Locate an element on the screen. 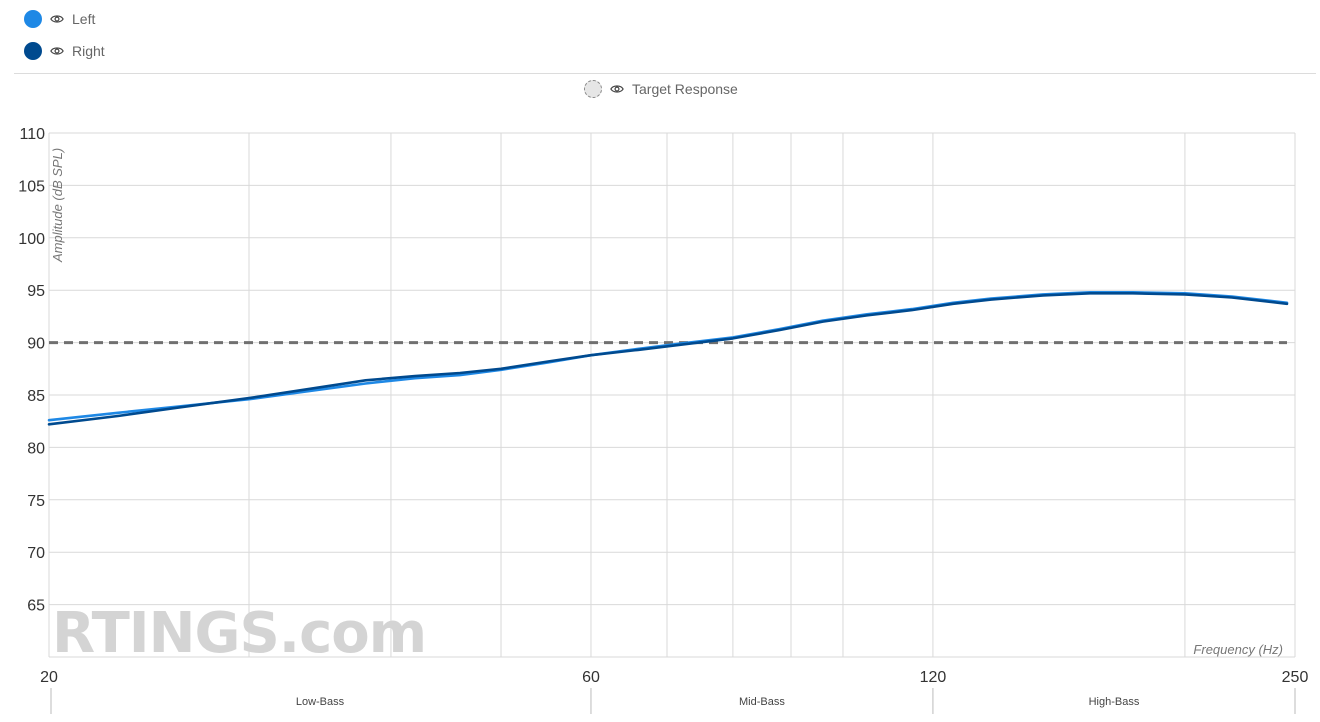 The height and width of the screenshot is (722, 1320). legend-left-label: Left is located at coordinates (84, 19).